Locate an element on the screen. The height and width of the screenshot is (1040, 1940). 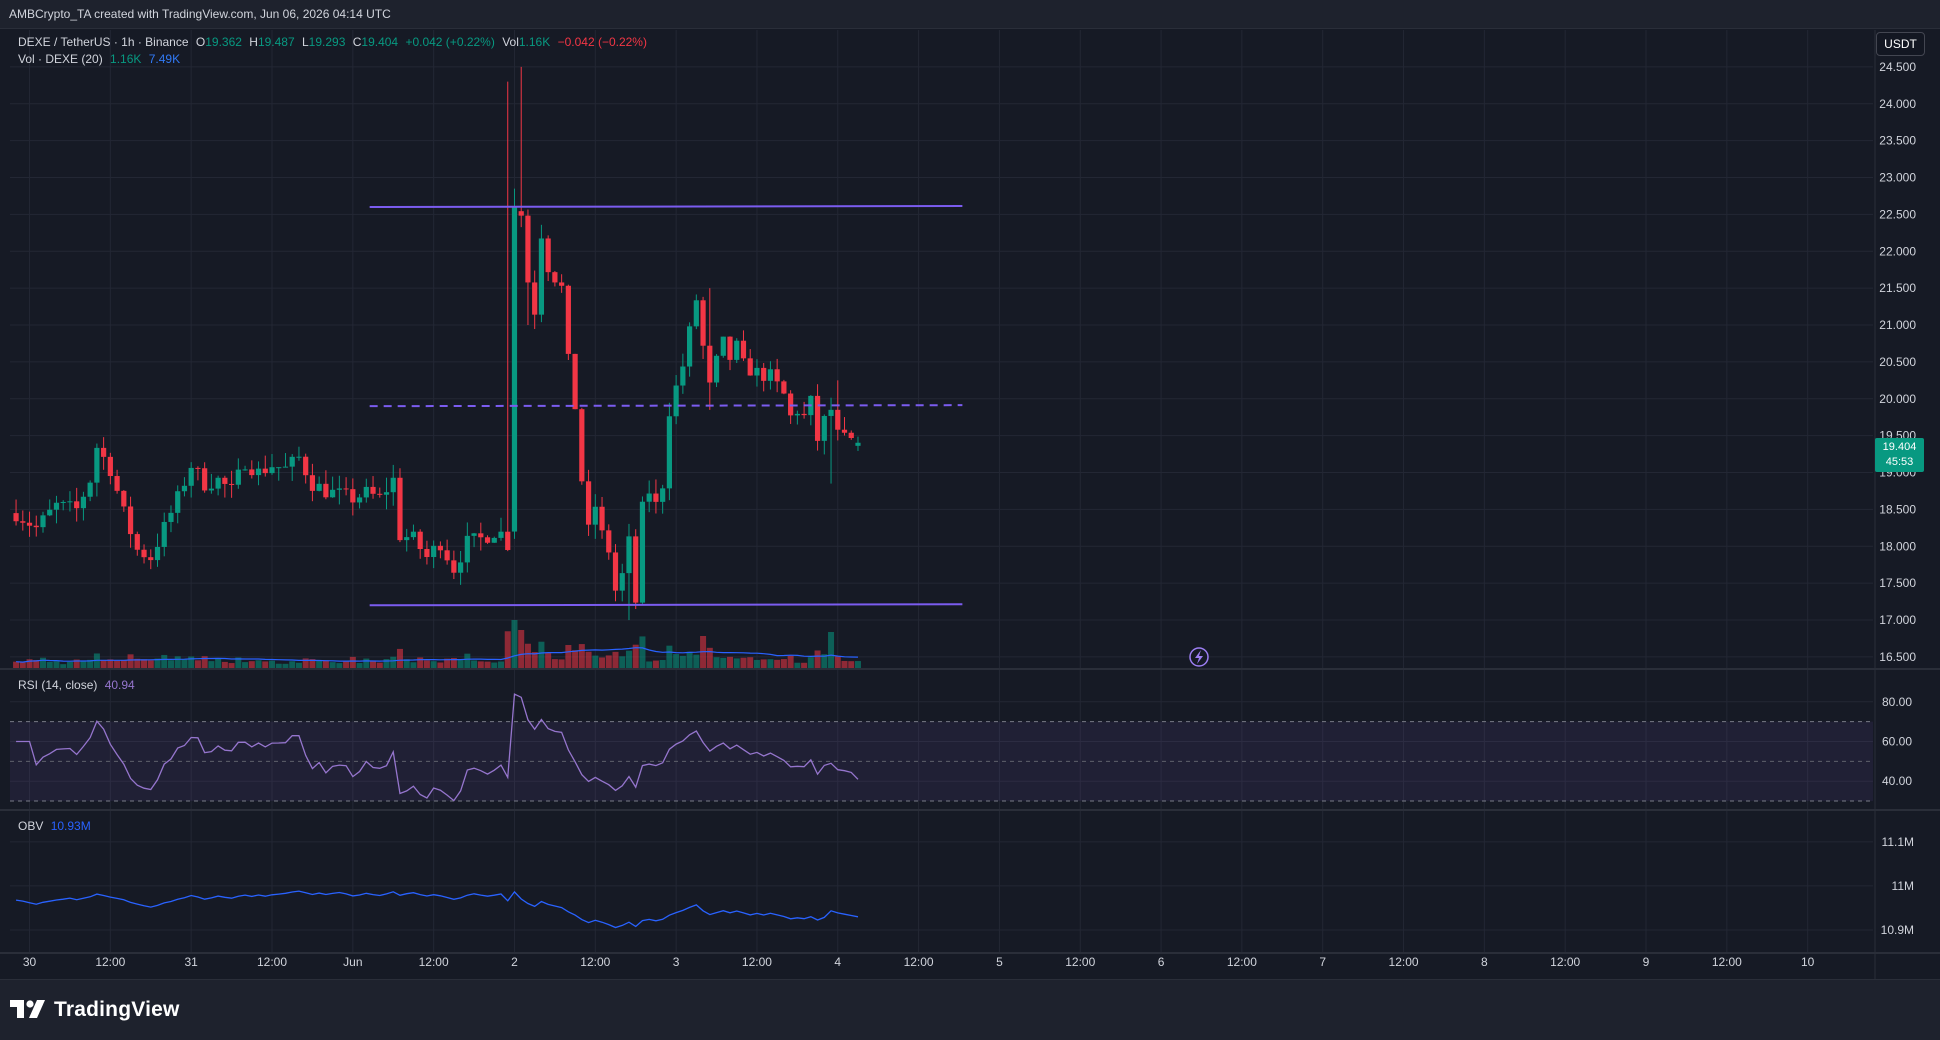
rsi-tick-label: 60.00 is located at coordinates (1897, 741).